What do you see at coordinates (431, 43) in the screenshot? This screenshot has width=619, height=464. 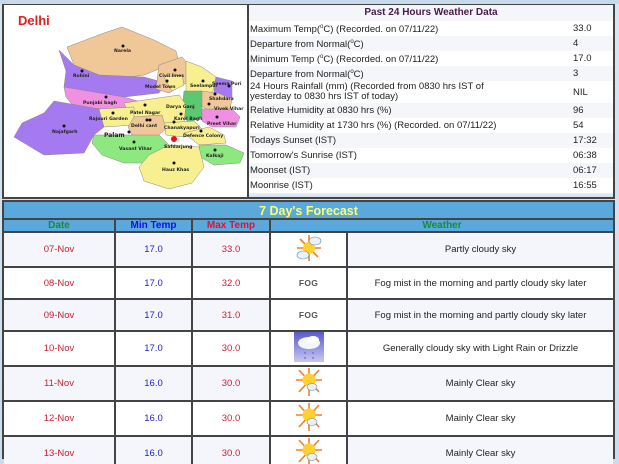 I see `past-row-max-departure: Departure from Normal(oC) 4` at bounding box center [431, 43].